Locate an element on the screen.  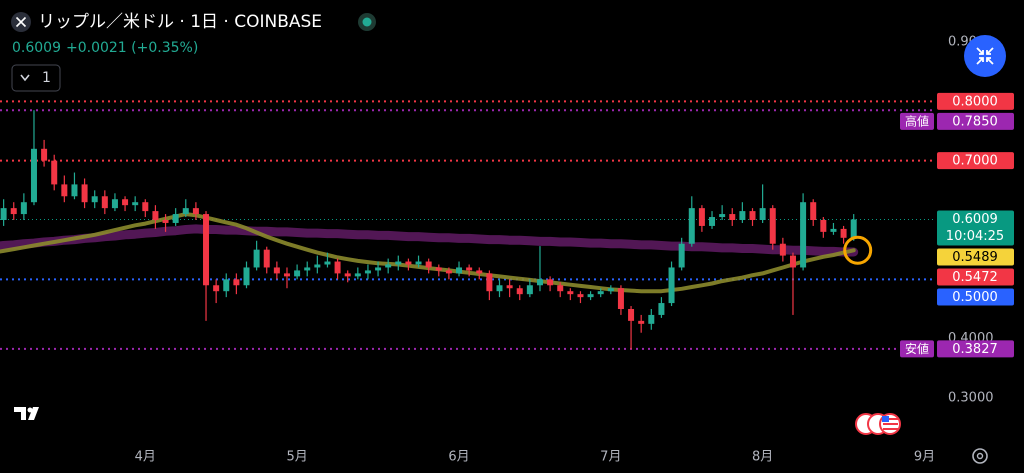
level-name: 高値 is located at coordinates (917, 120).